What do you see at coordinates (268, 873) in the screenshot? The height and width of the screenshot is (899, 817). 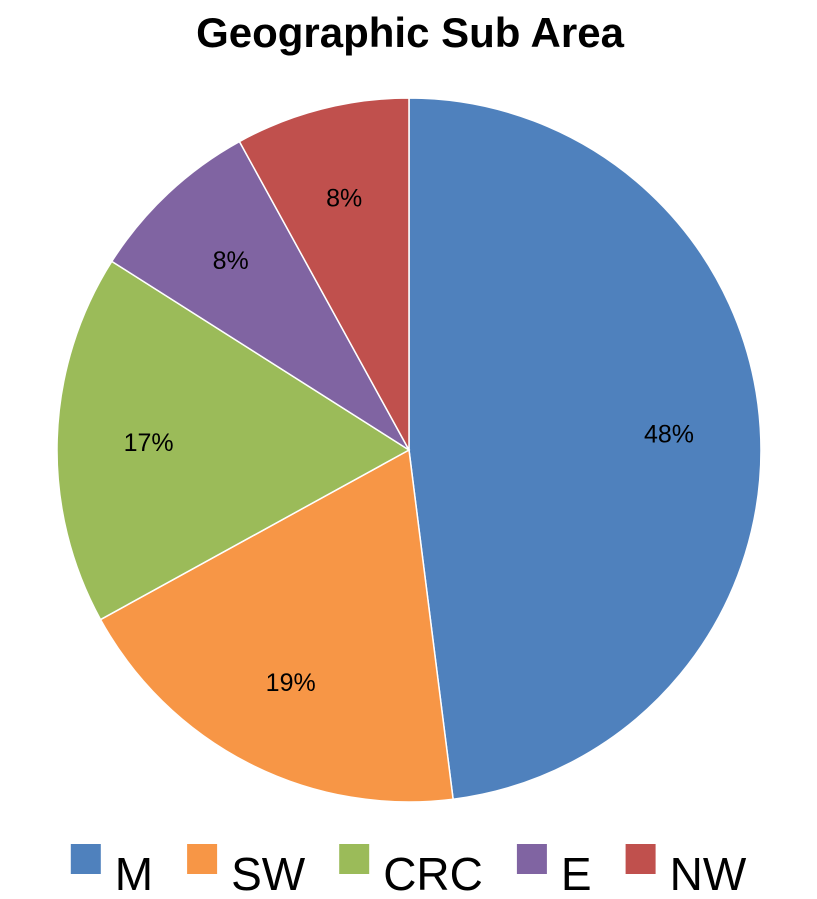 I see `legend-label-sw: SW` at bounding box center [268, 873].